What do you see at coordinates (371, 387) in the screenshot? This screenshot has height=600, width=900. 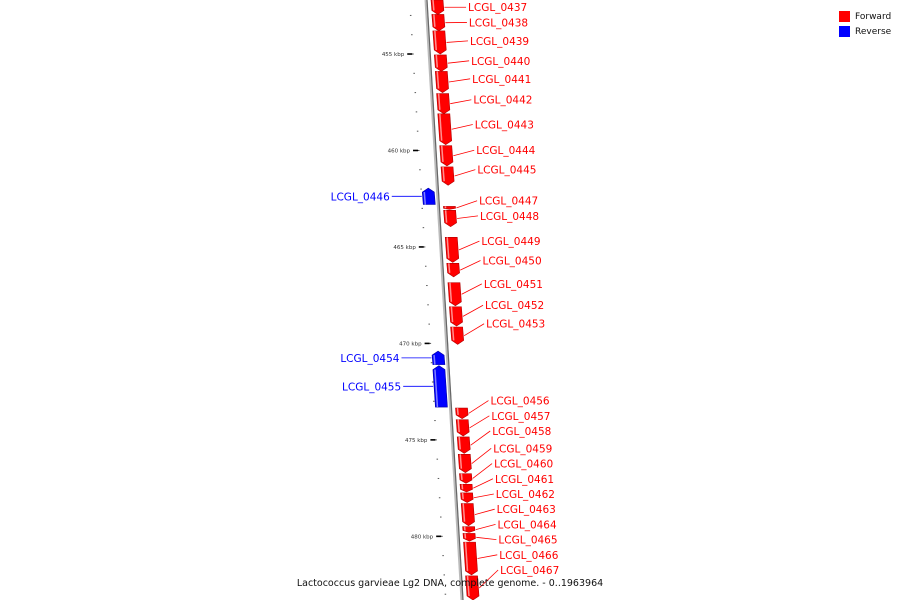 I see `gene-label: LCGL_0455` at bounding box center [371, 387].